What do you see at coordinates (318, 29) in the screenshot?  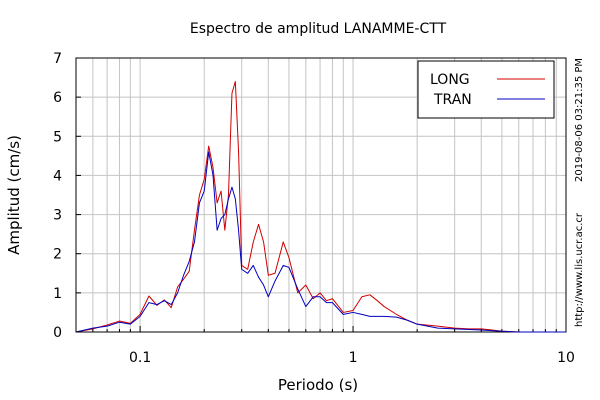 I see `chart-title: Espectro de amplitud LANAMME-CTT` at bounding box center [318, 29].